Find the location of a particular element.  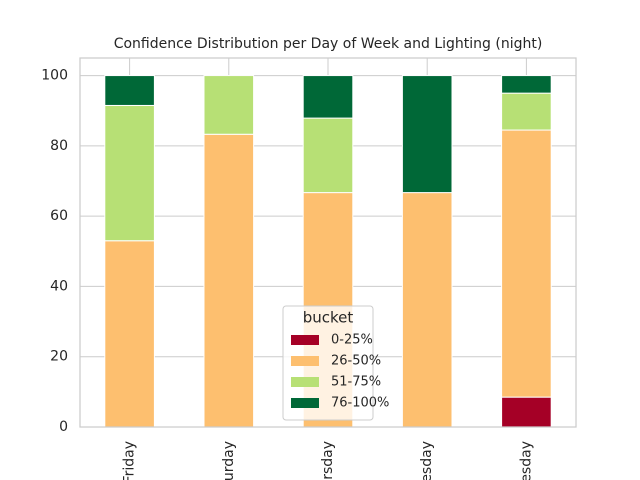

y-tick-label: 80 is located at coordinates (59, 146).